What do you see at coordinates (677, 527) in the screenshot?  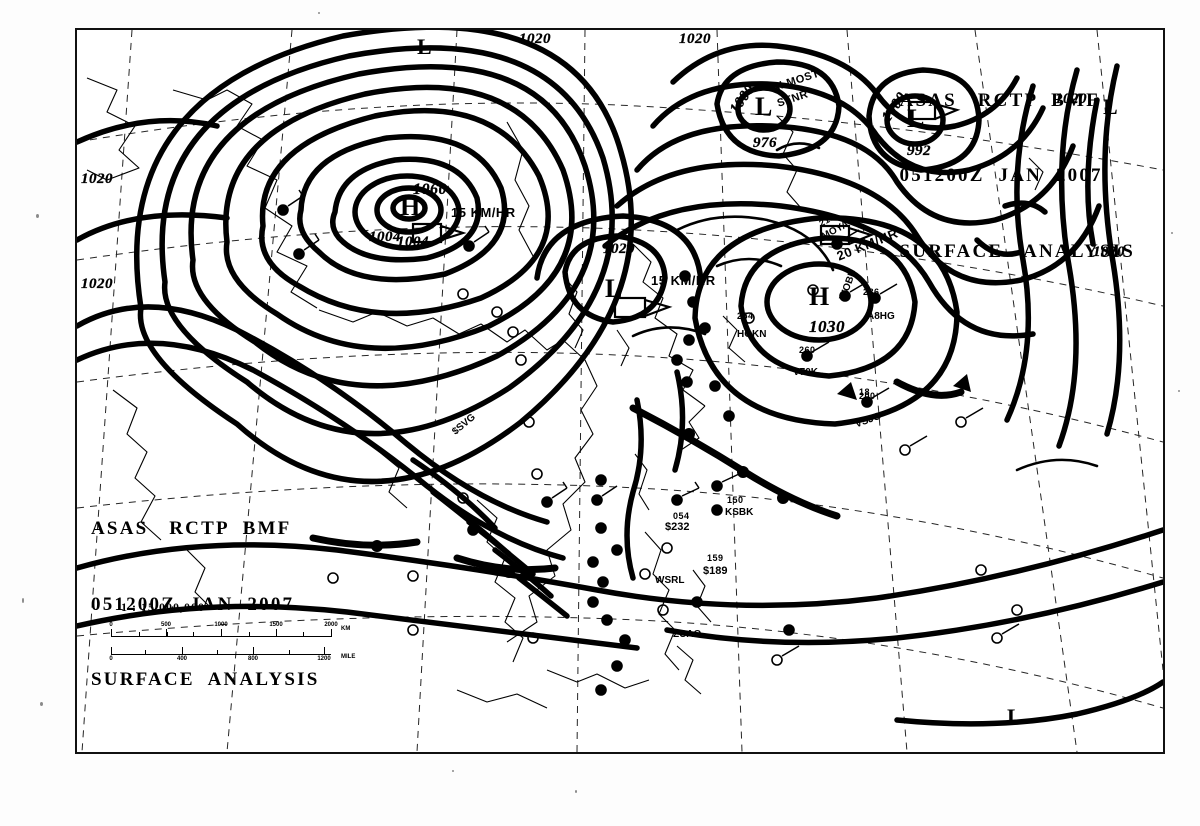 I see `station-id-232: $232` at bounding box center [677, 527].